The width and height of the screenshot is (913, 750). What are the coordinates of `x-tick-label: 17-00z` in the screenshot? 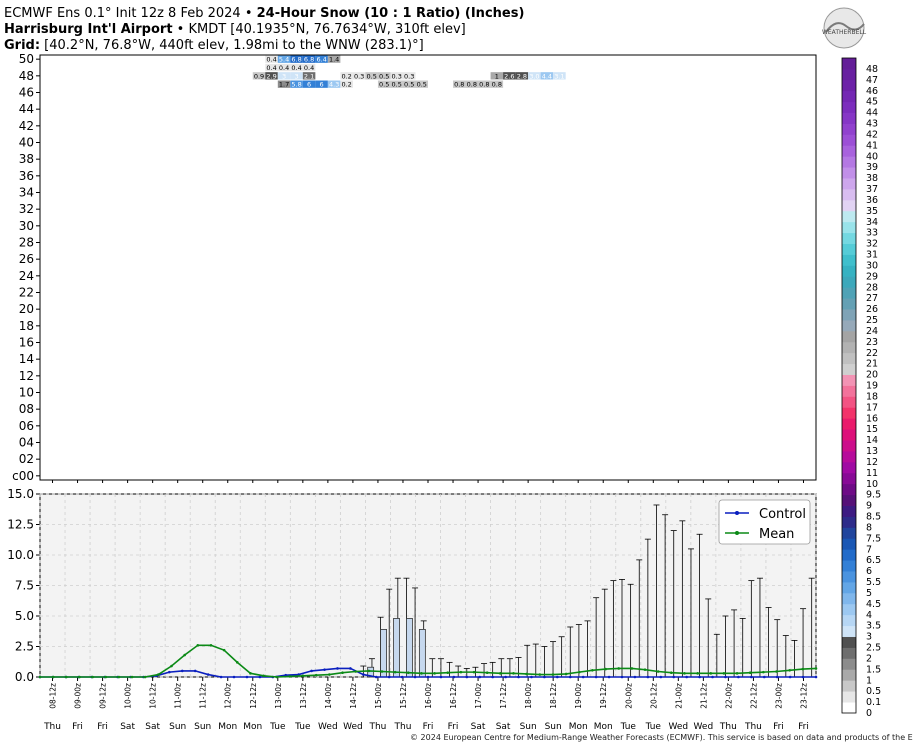 It's located at (478, 696).